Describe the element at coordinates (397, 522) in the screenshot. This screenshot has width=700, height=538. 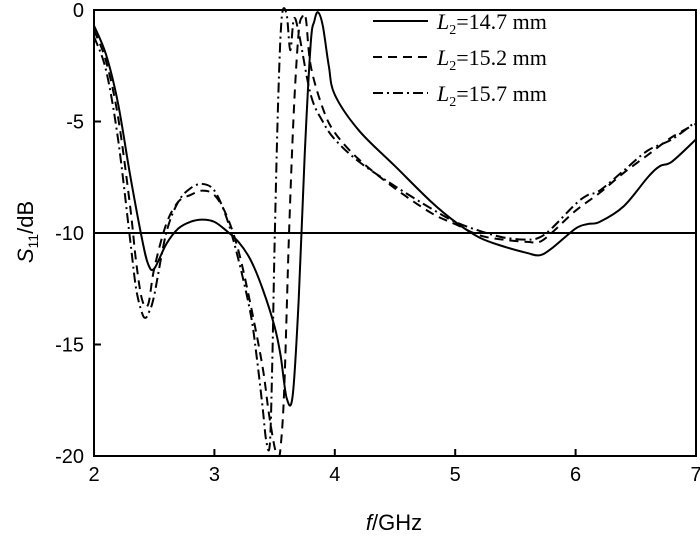
I see `x-axis-label-unit: /GHz` at that location.